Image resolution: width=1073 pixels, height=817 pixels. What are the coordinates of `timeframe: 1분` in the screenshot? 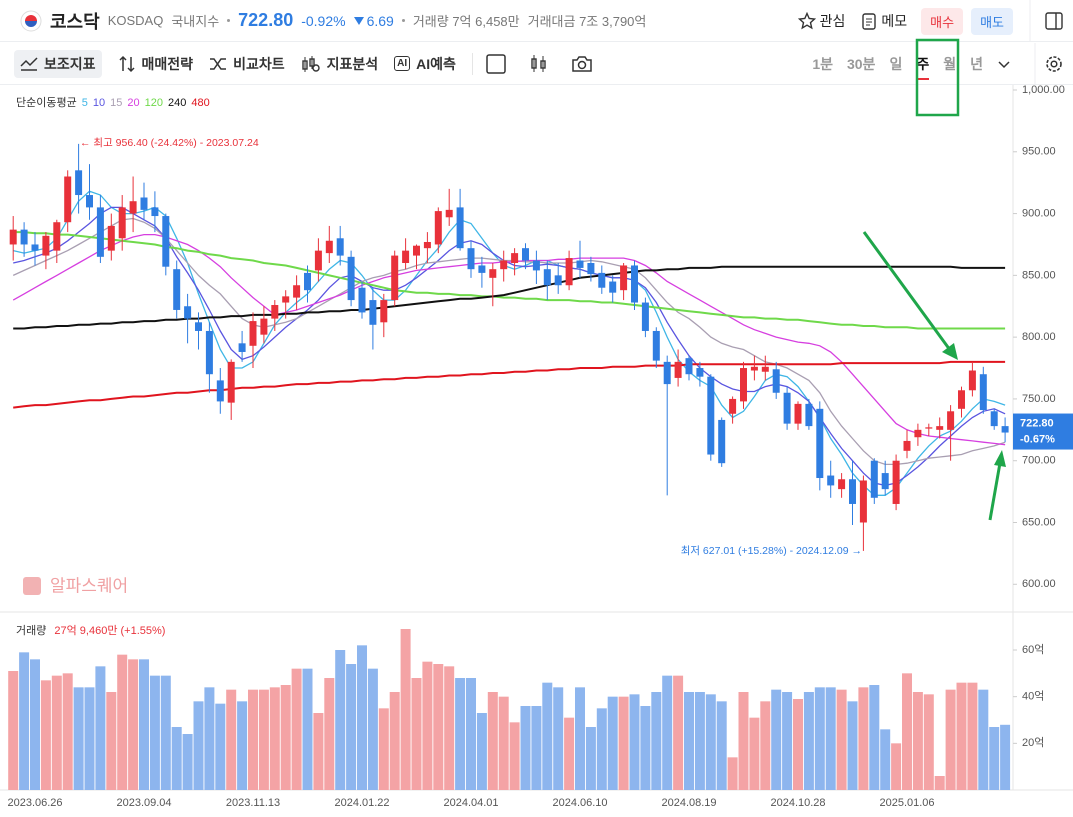 It's located at (822, 64).